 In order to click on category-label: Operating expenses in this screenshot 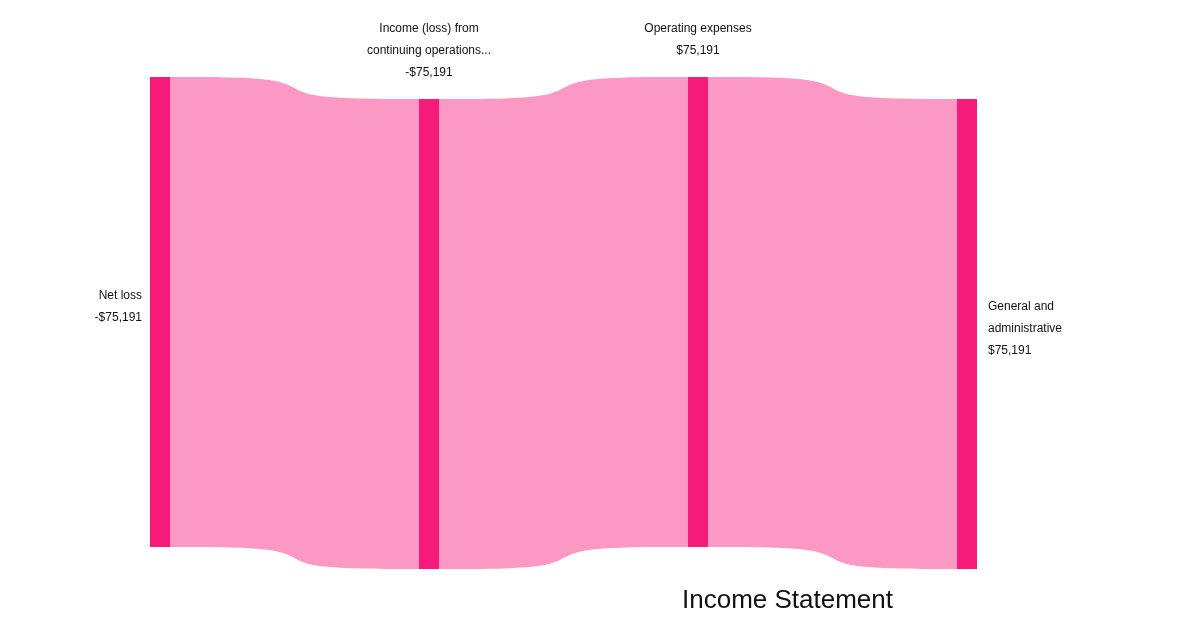, I will do `click(698, 28)`.